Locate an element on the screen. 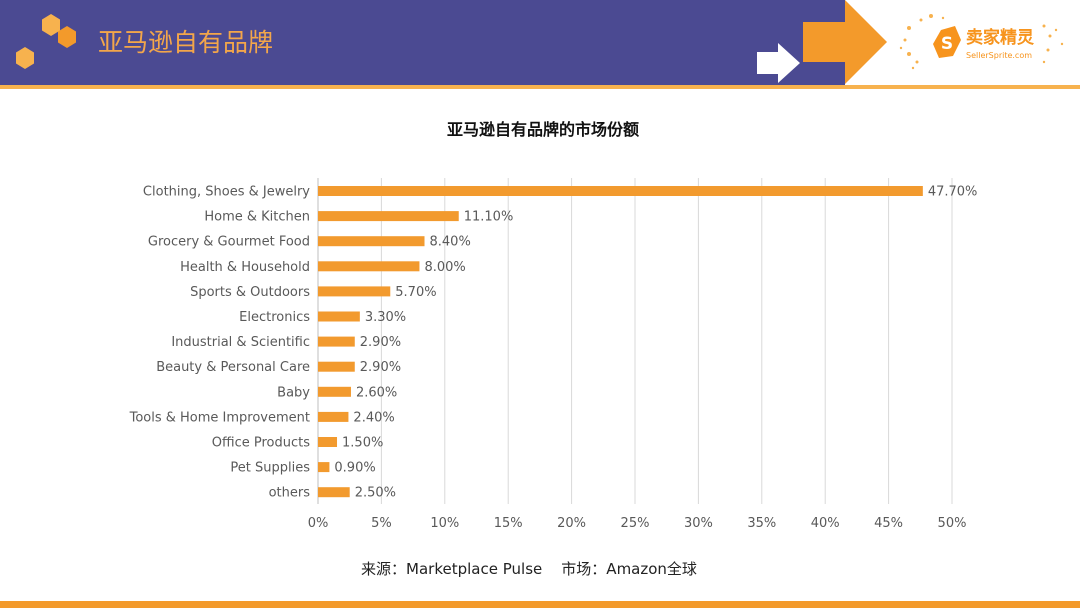  category-label: Clothing, Shoes & Jewelry is located at coordinates (226, 192).